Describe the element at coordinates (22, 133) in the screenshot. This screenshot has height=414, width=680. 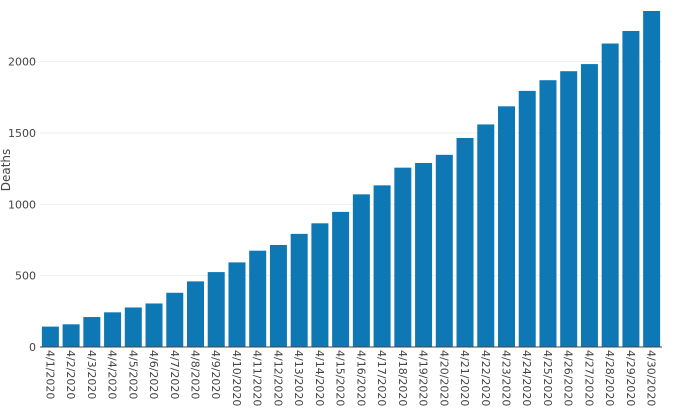
I see `y-tick-label: 1500` at that location.